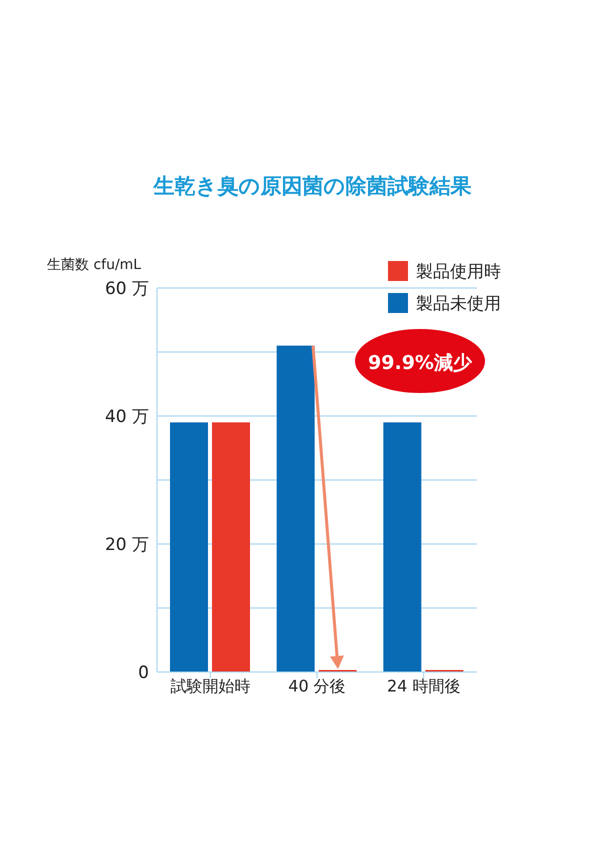 Image resolution: width=595 pixels, height=842 pixels. Describe the element at coordinates (312, 186) in the screenshot. I see `chart-title: 生乾き臭の原因菌の除菌試験結果` at that location.